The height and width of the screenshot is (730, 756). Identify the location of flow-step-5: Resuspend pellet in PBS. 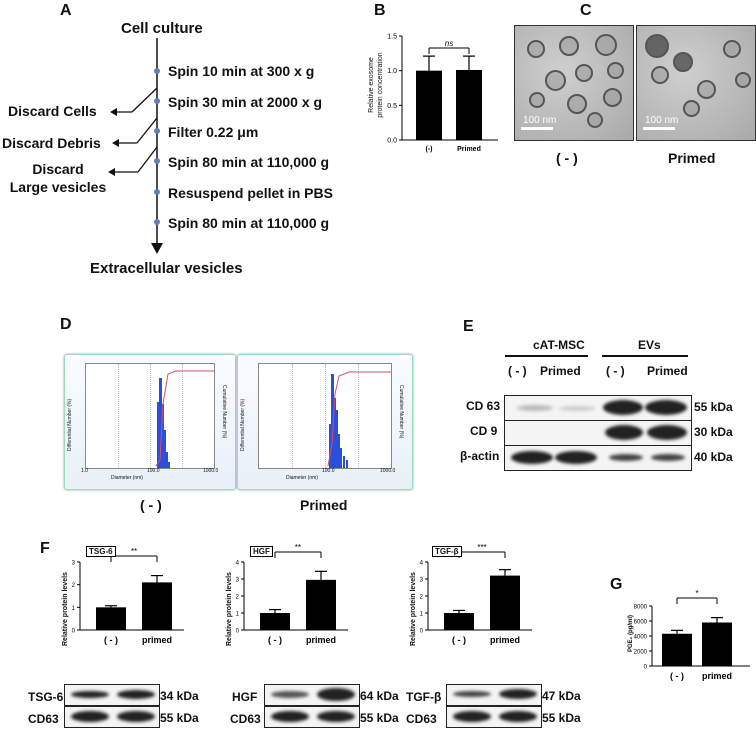
(250, 193).